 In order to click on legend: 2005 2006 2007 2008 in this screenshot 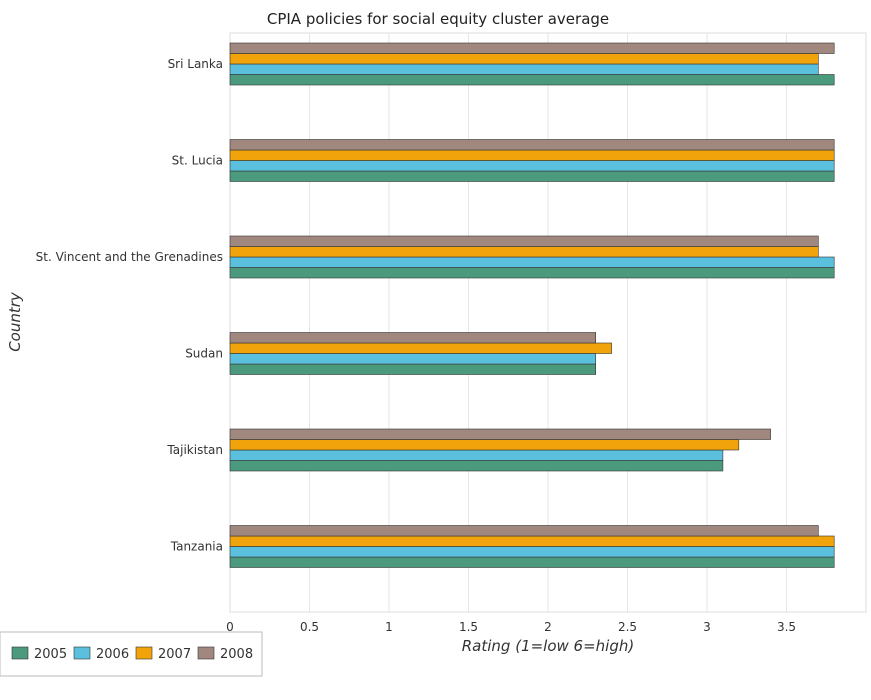, I will do `click(131, 654)`.